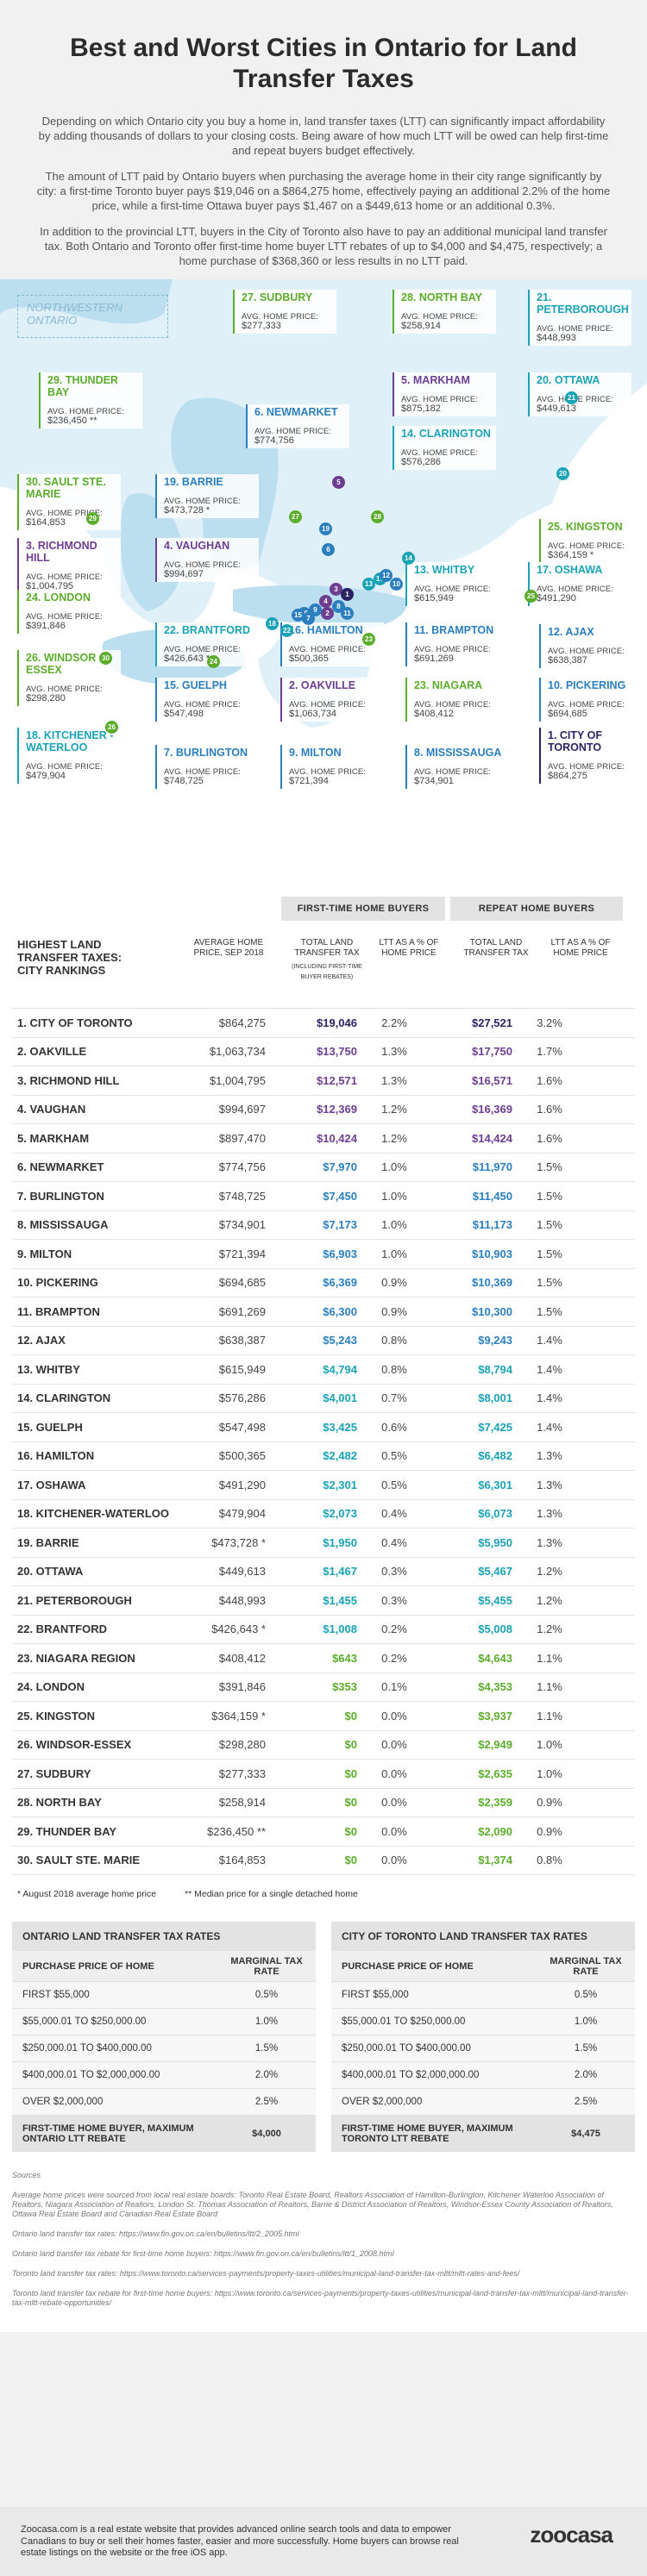  What do you see at coordinates (549, 1572) in the screenshot?
I see `repeat-pct: 1.2%` at bounding box center [549, 1572].